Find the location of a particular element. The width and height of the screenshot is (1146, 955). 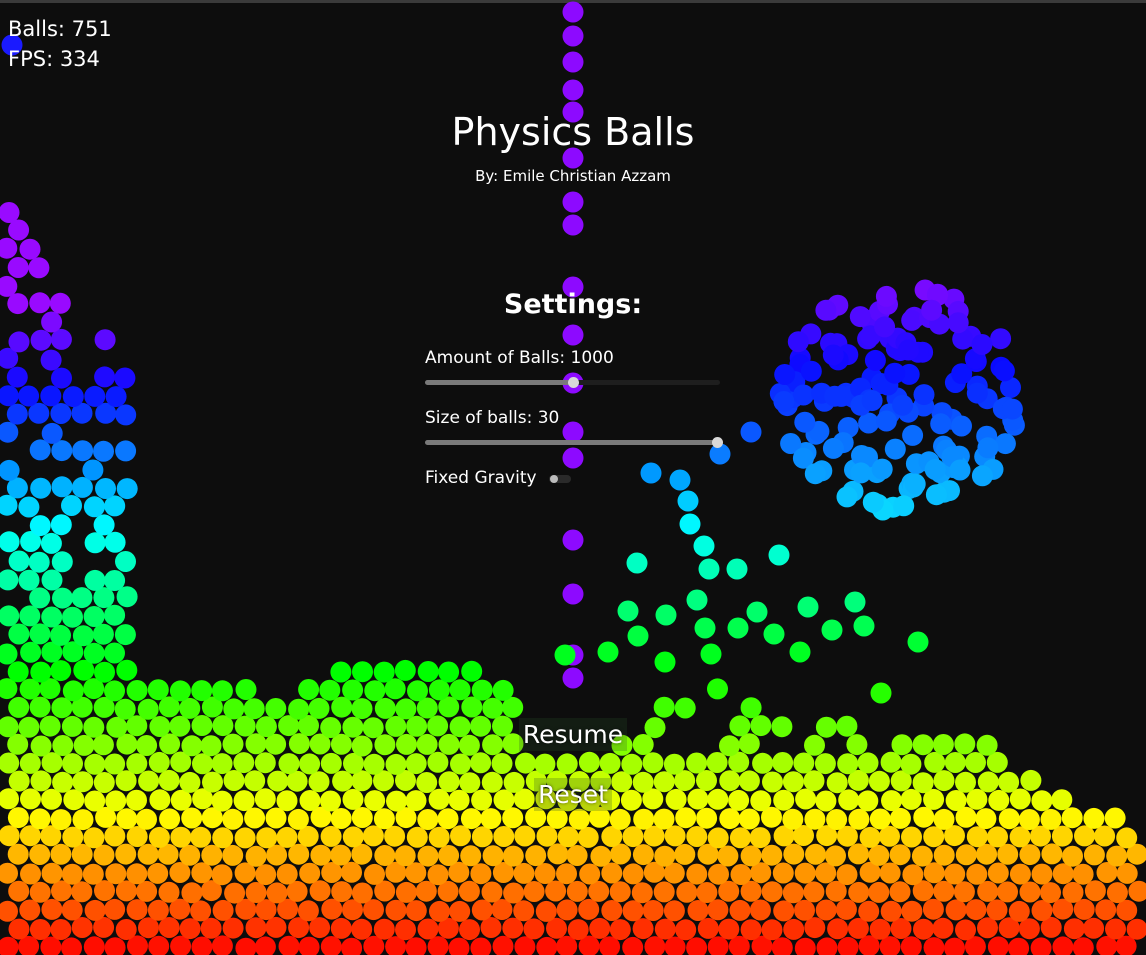

resume-button: Resume is located at coordinates (573, 734).